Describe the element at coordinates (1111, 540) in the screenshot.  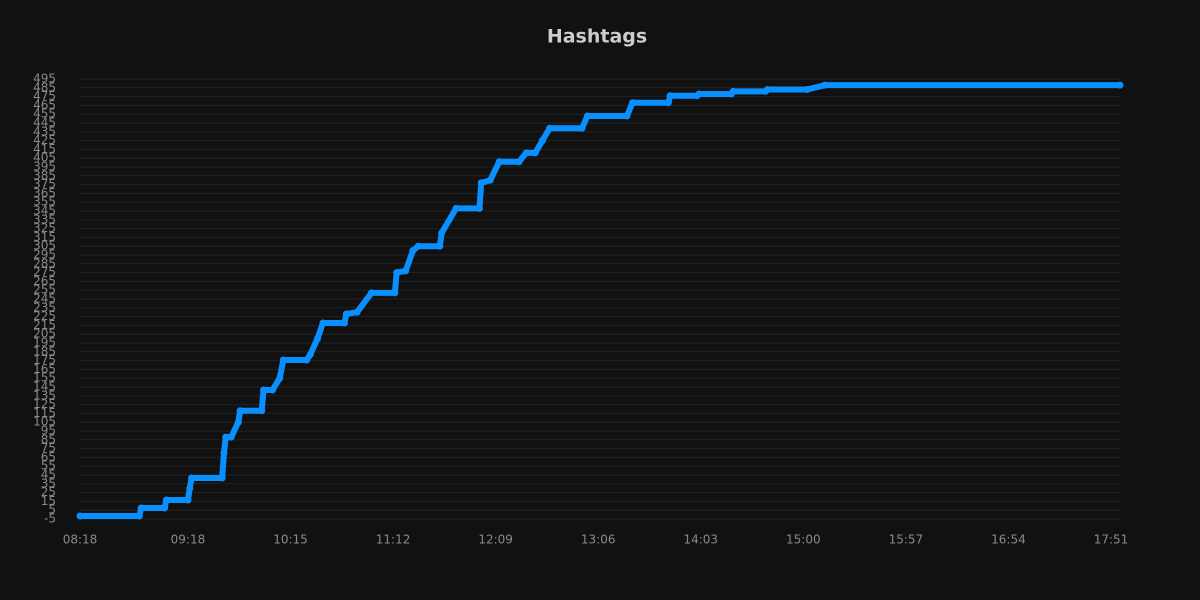
I see `x-tick-label: 17:51` at that location.